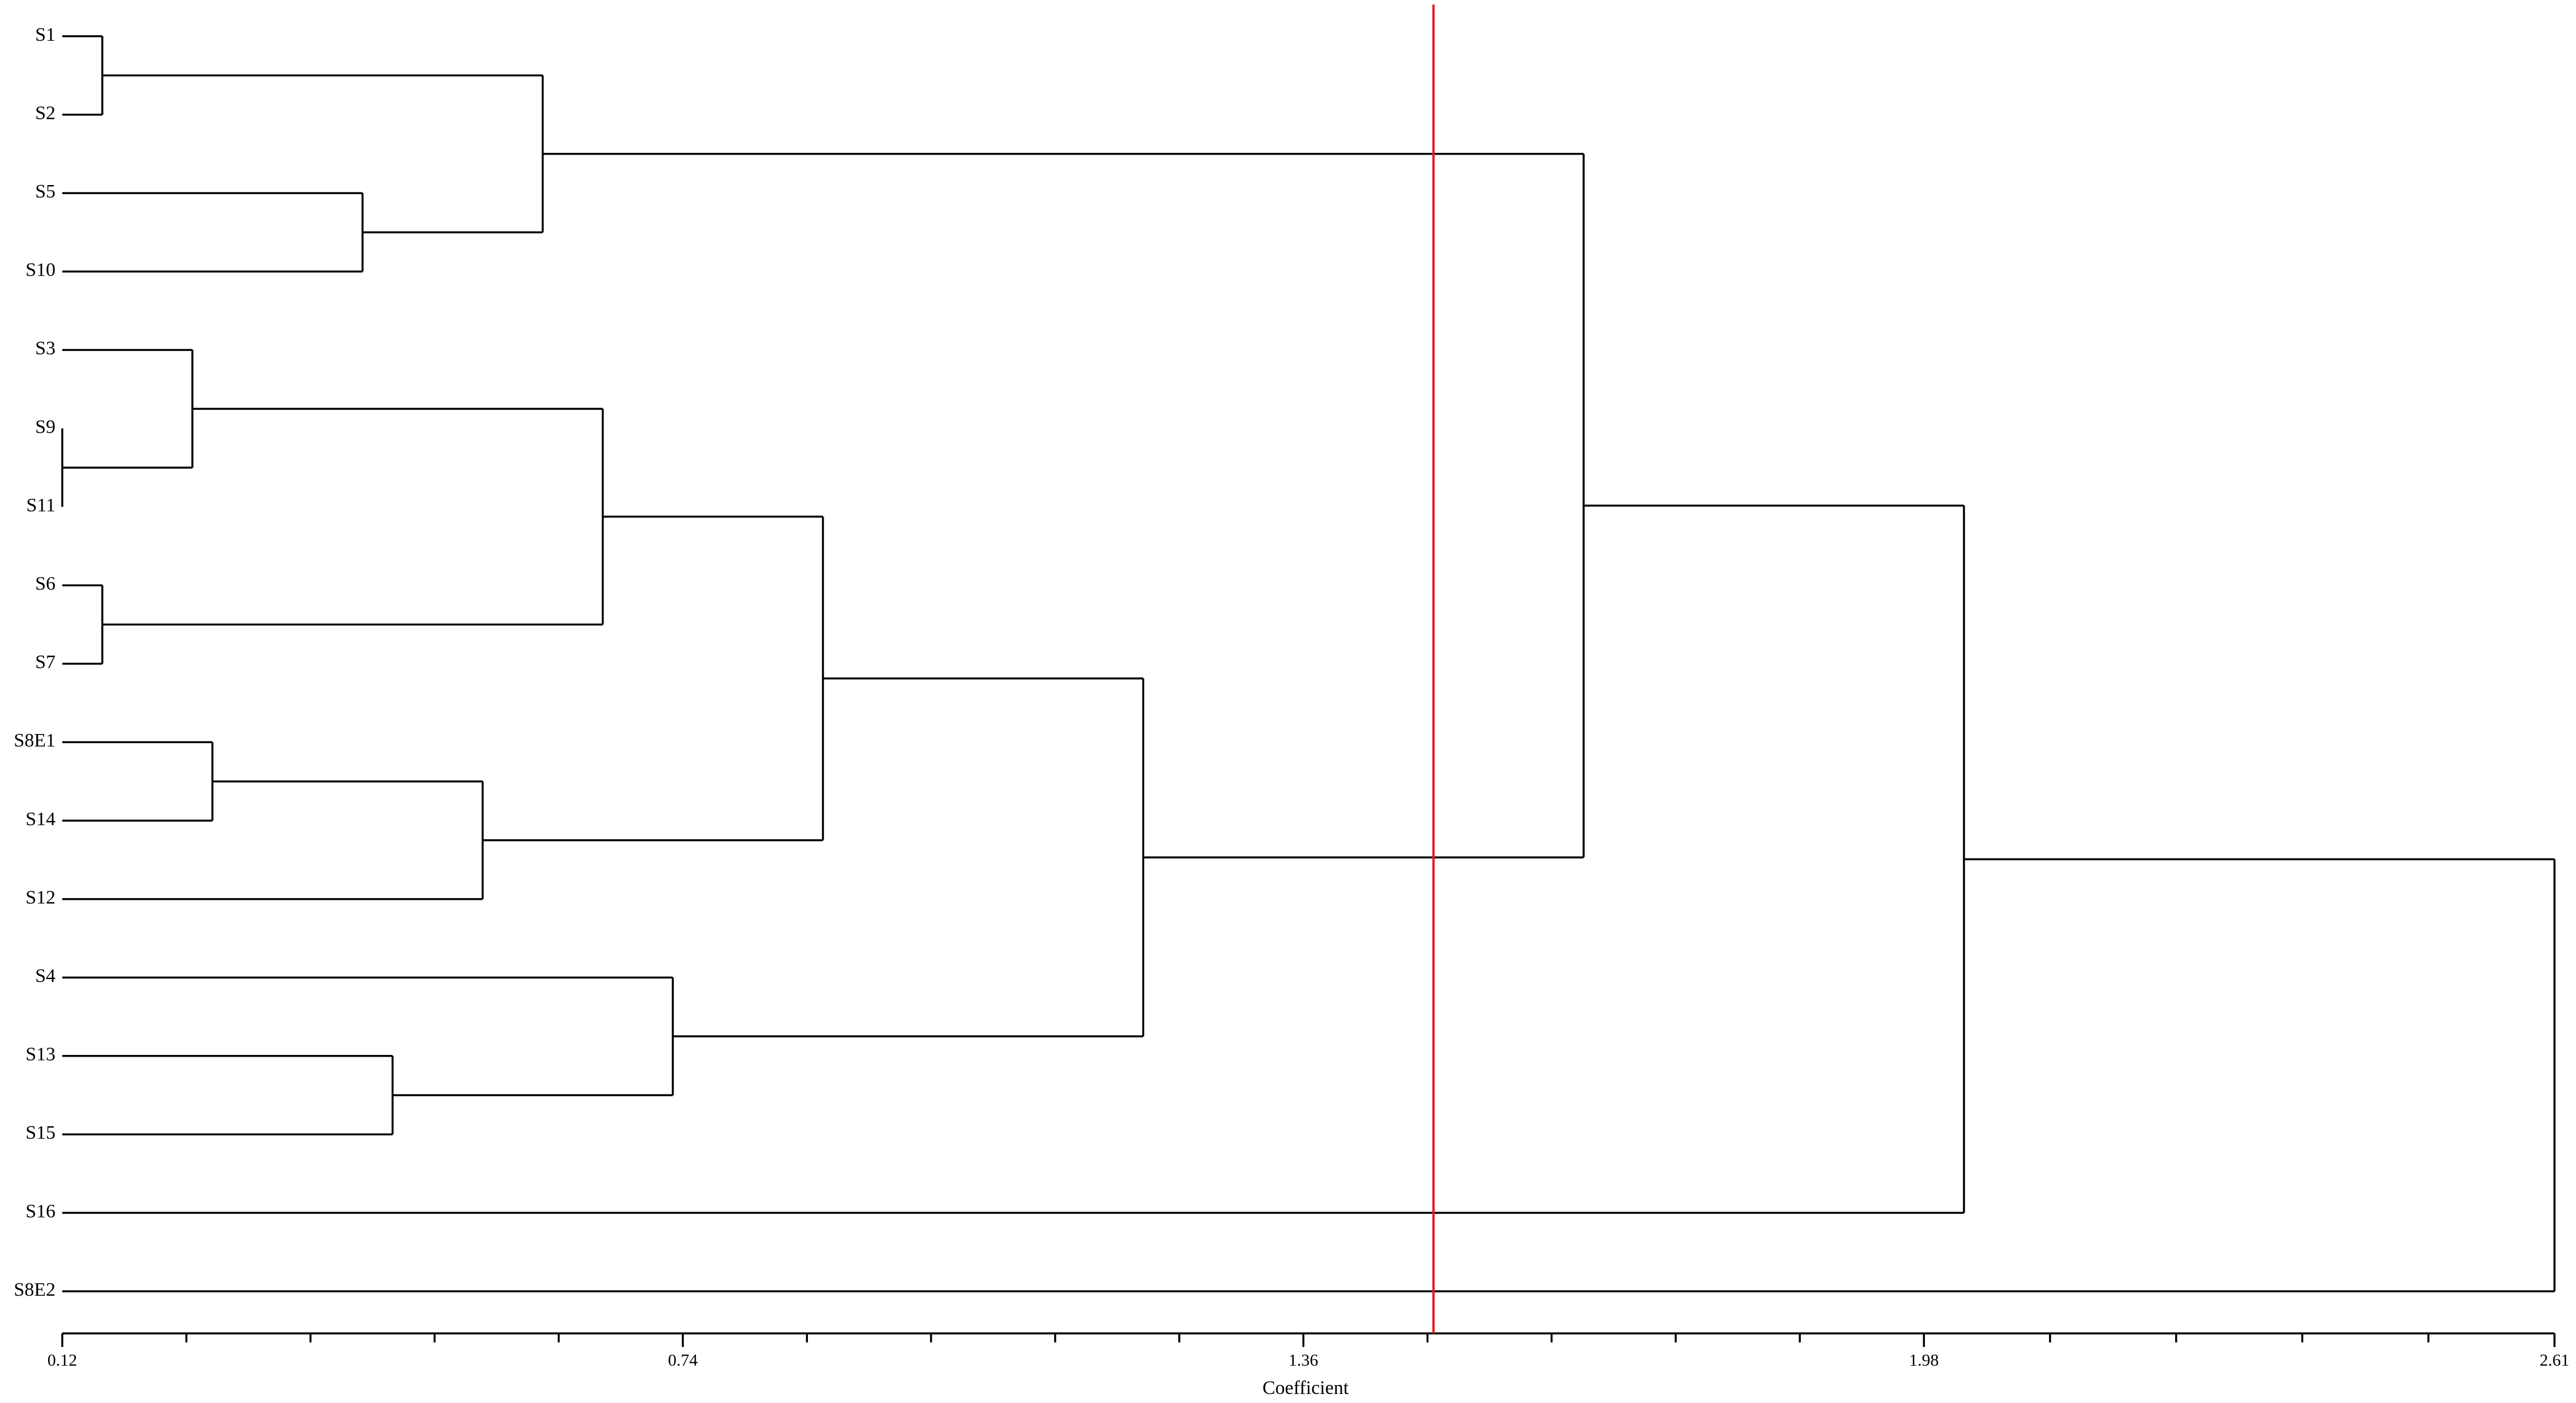 This screenshot has height=1403, width=2576. I want to click on x-tick-label: 0.74, so click(683, 1360).